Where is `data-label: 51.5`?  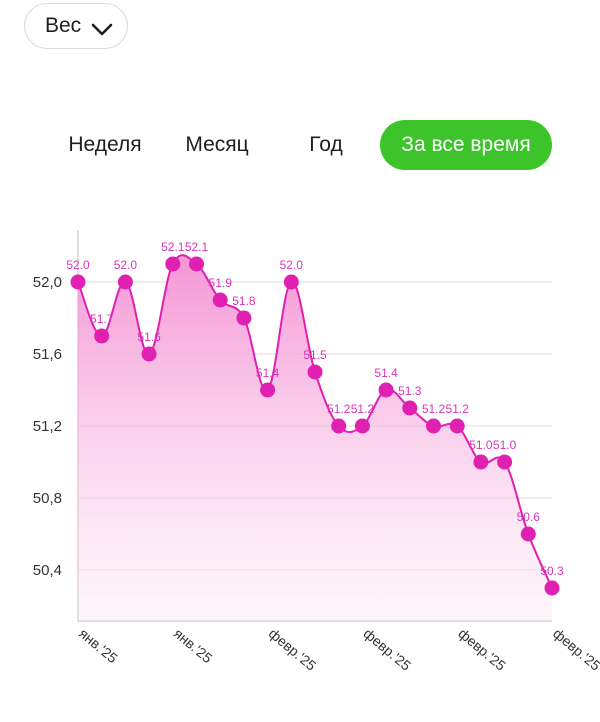 data-label: 51.5 is located at coordinates (315, 355).